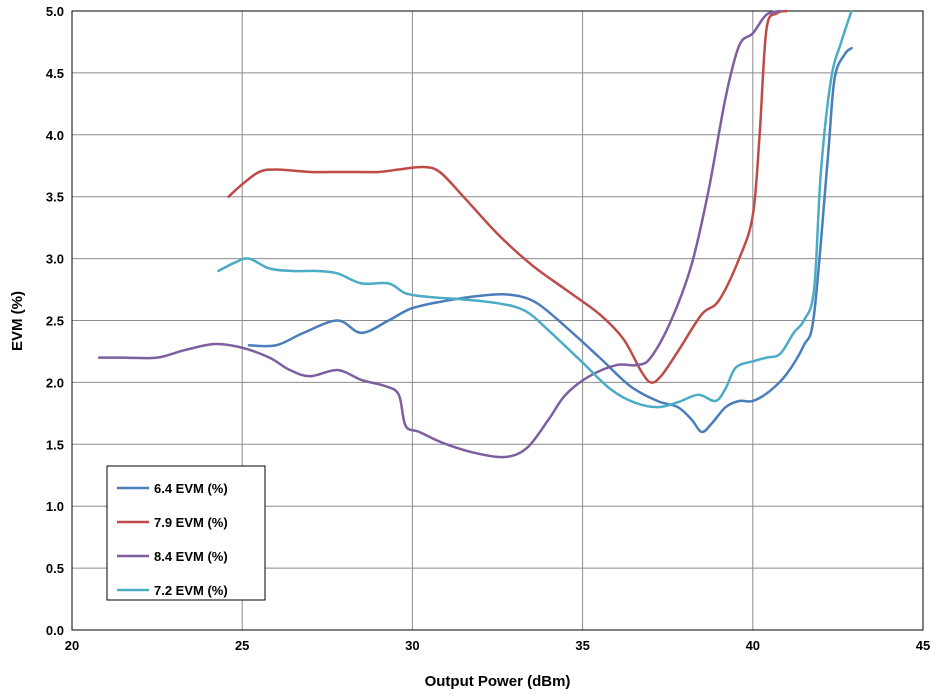  I want to click on y-tick-label: 0.5, so click(55, 568).